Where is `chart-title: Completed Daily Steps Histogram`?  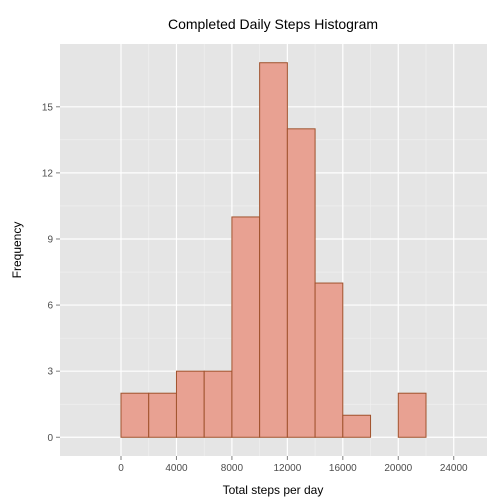
chart-title: Completed Daily Steps Histogram is located at coordinates (273, 24).